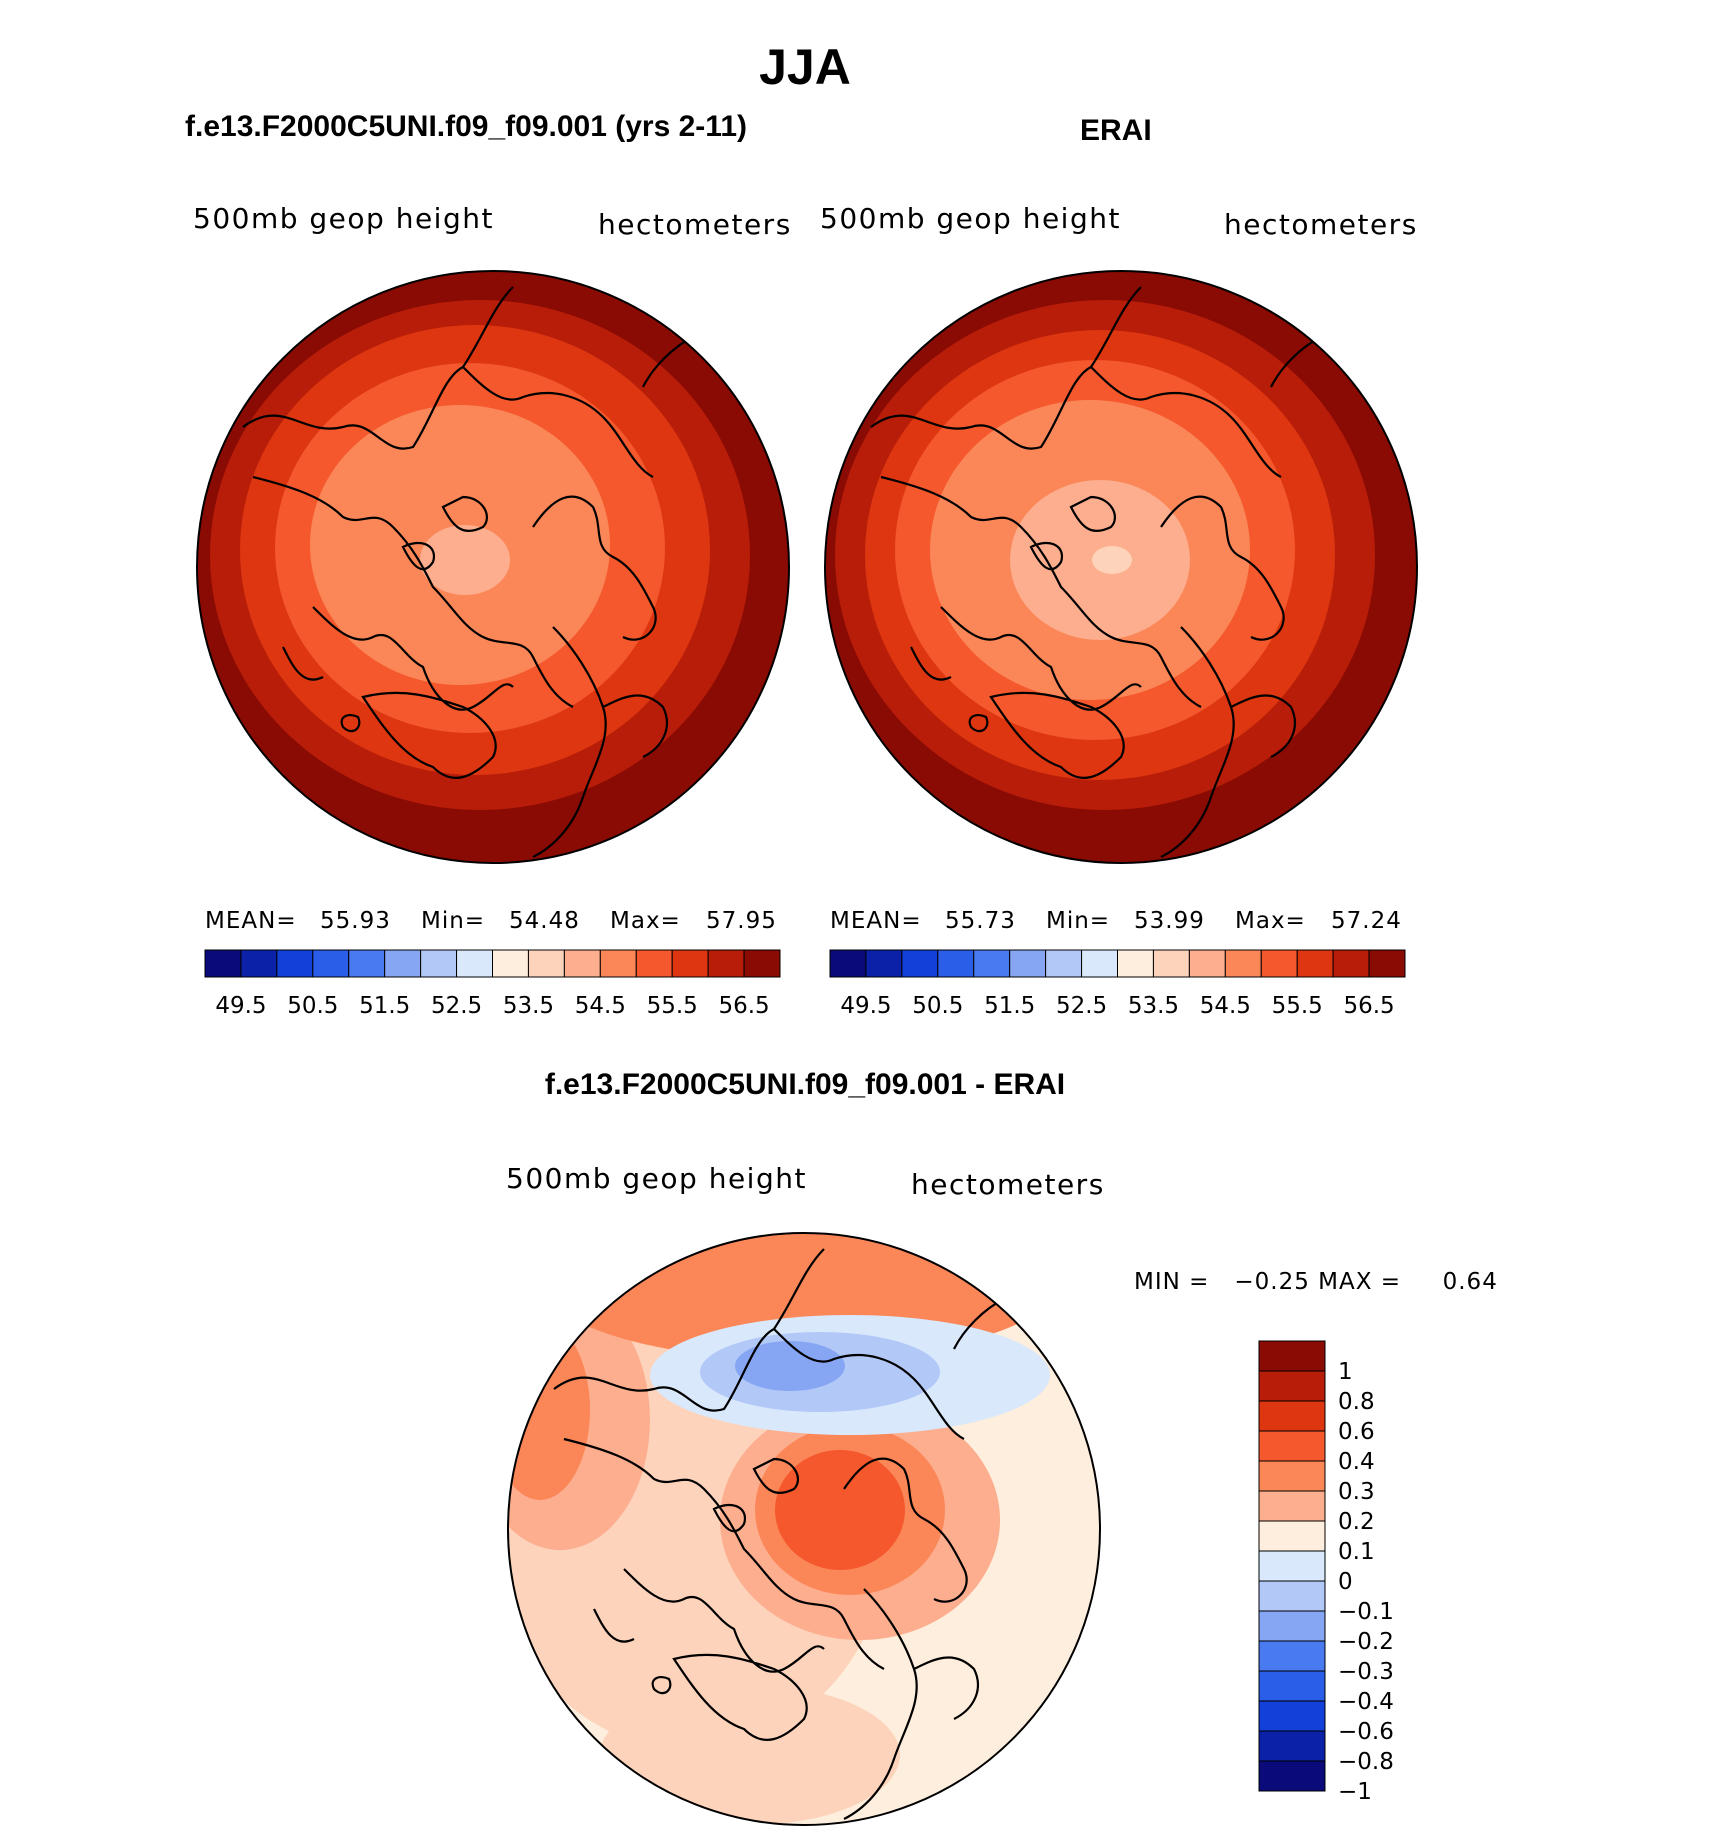  I want to click on panel-1-max-label: Max=, so click(645, 921).